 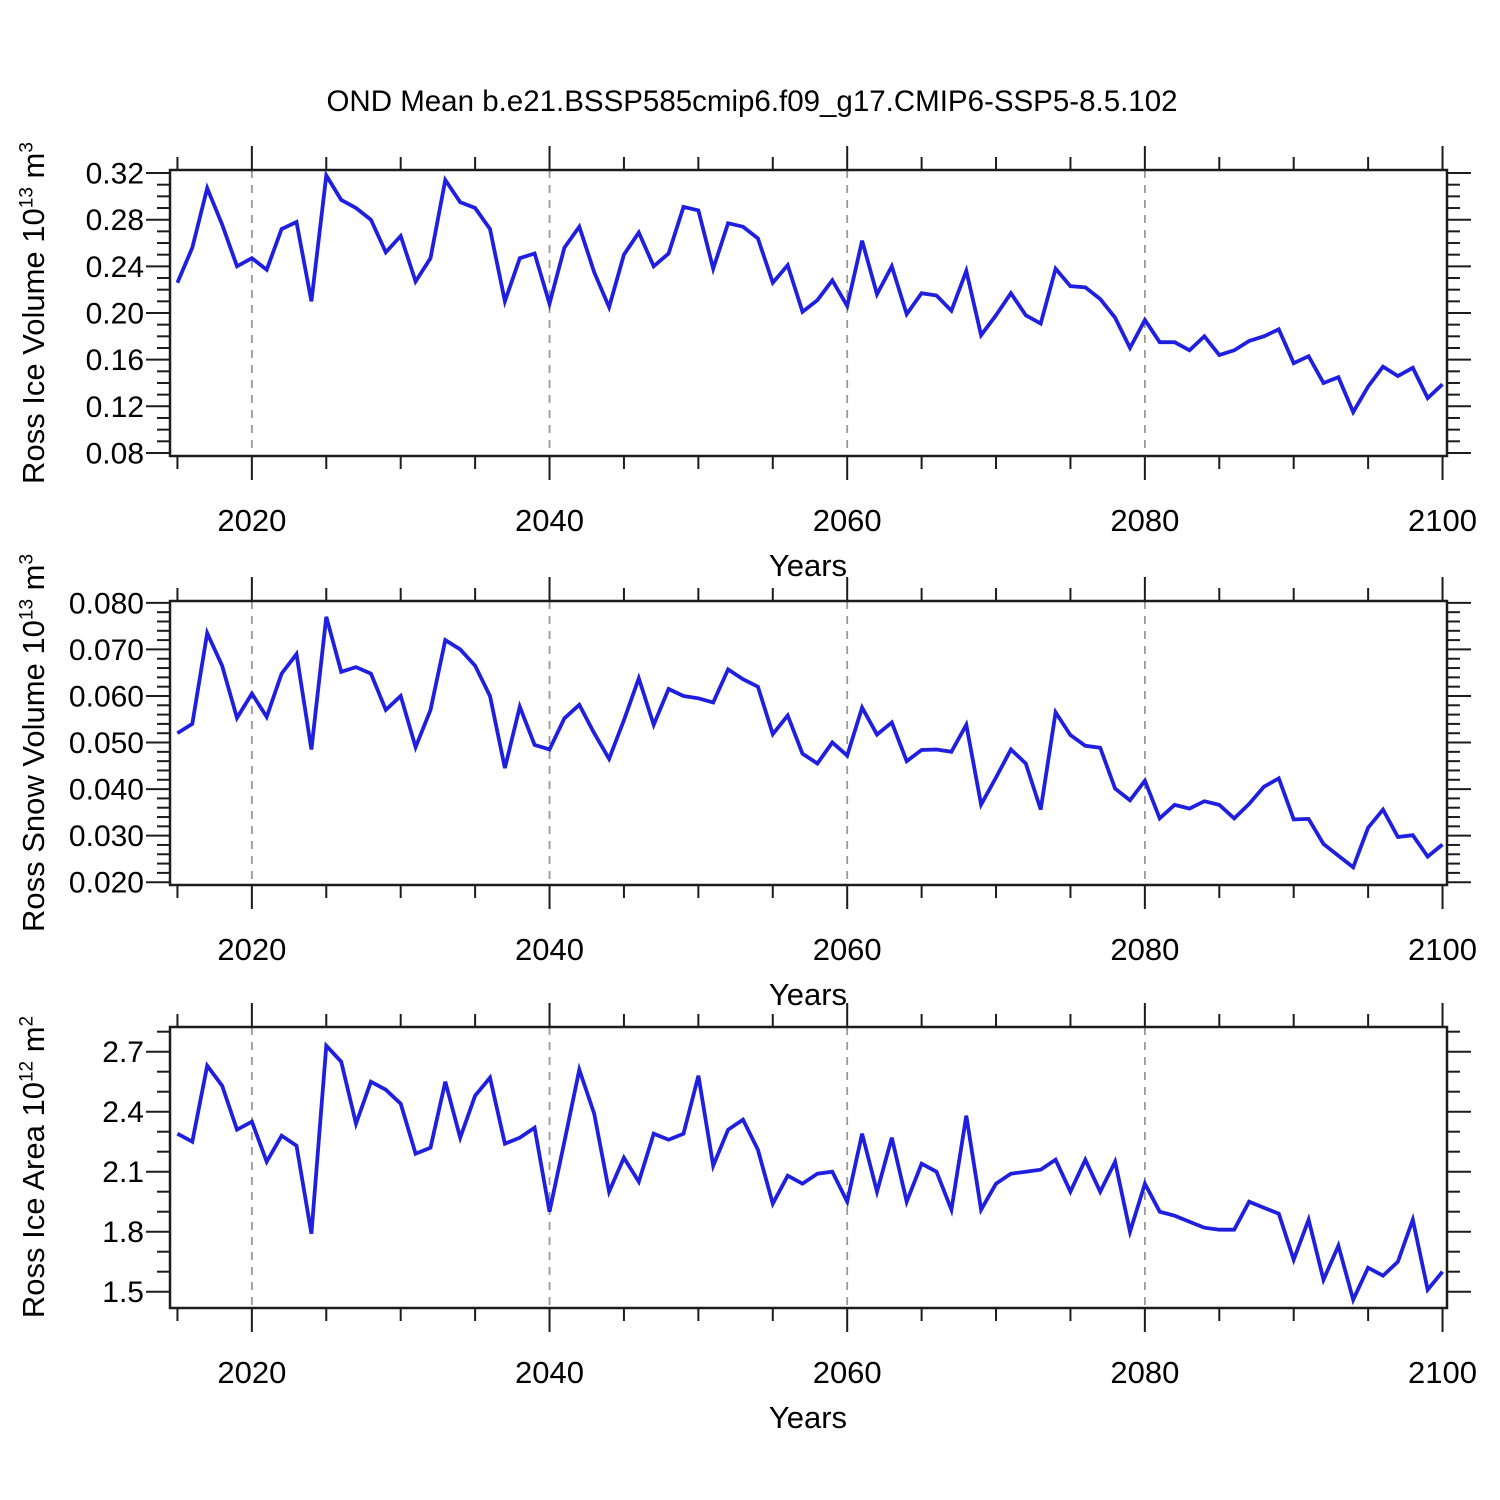 What do you see at coordinates (106, 836) in the screenshot?
I see `y-tick-label: 0.030` at bounding box center [106, 836].